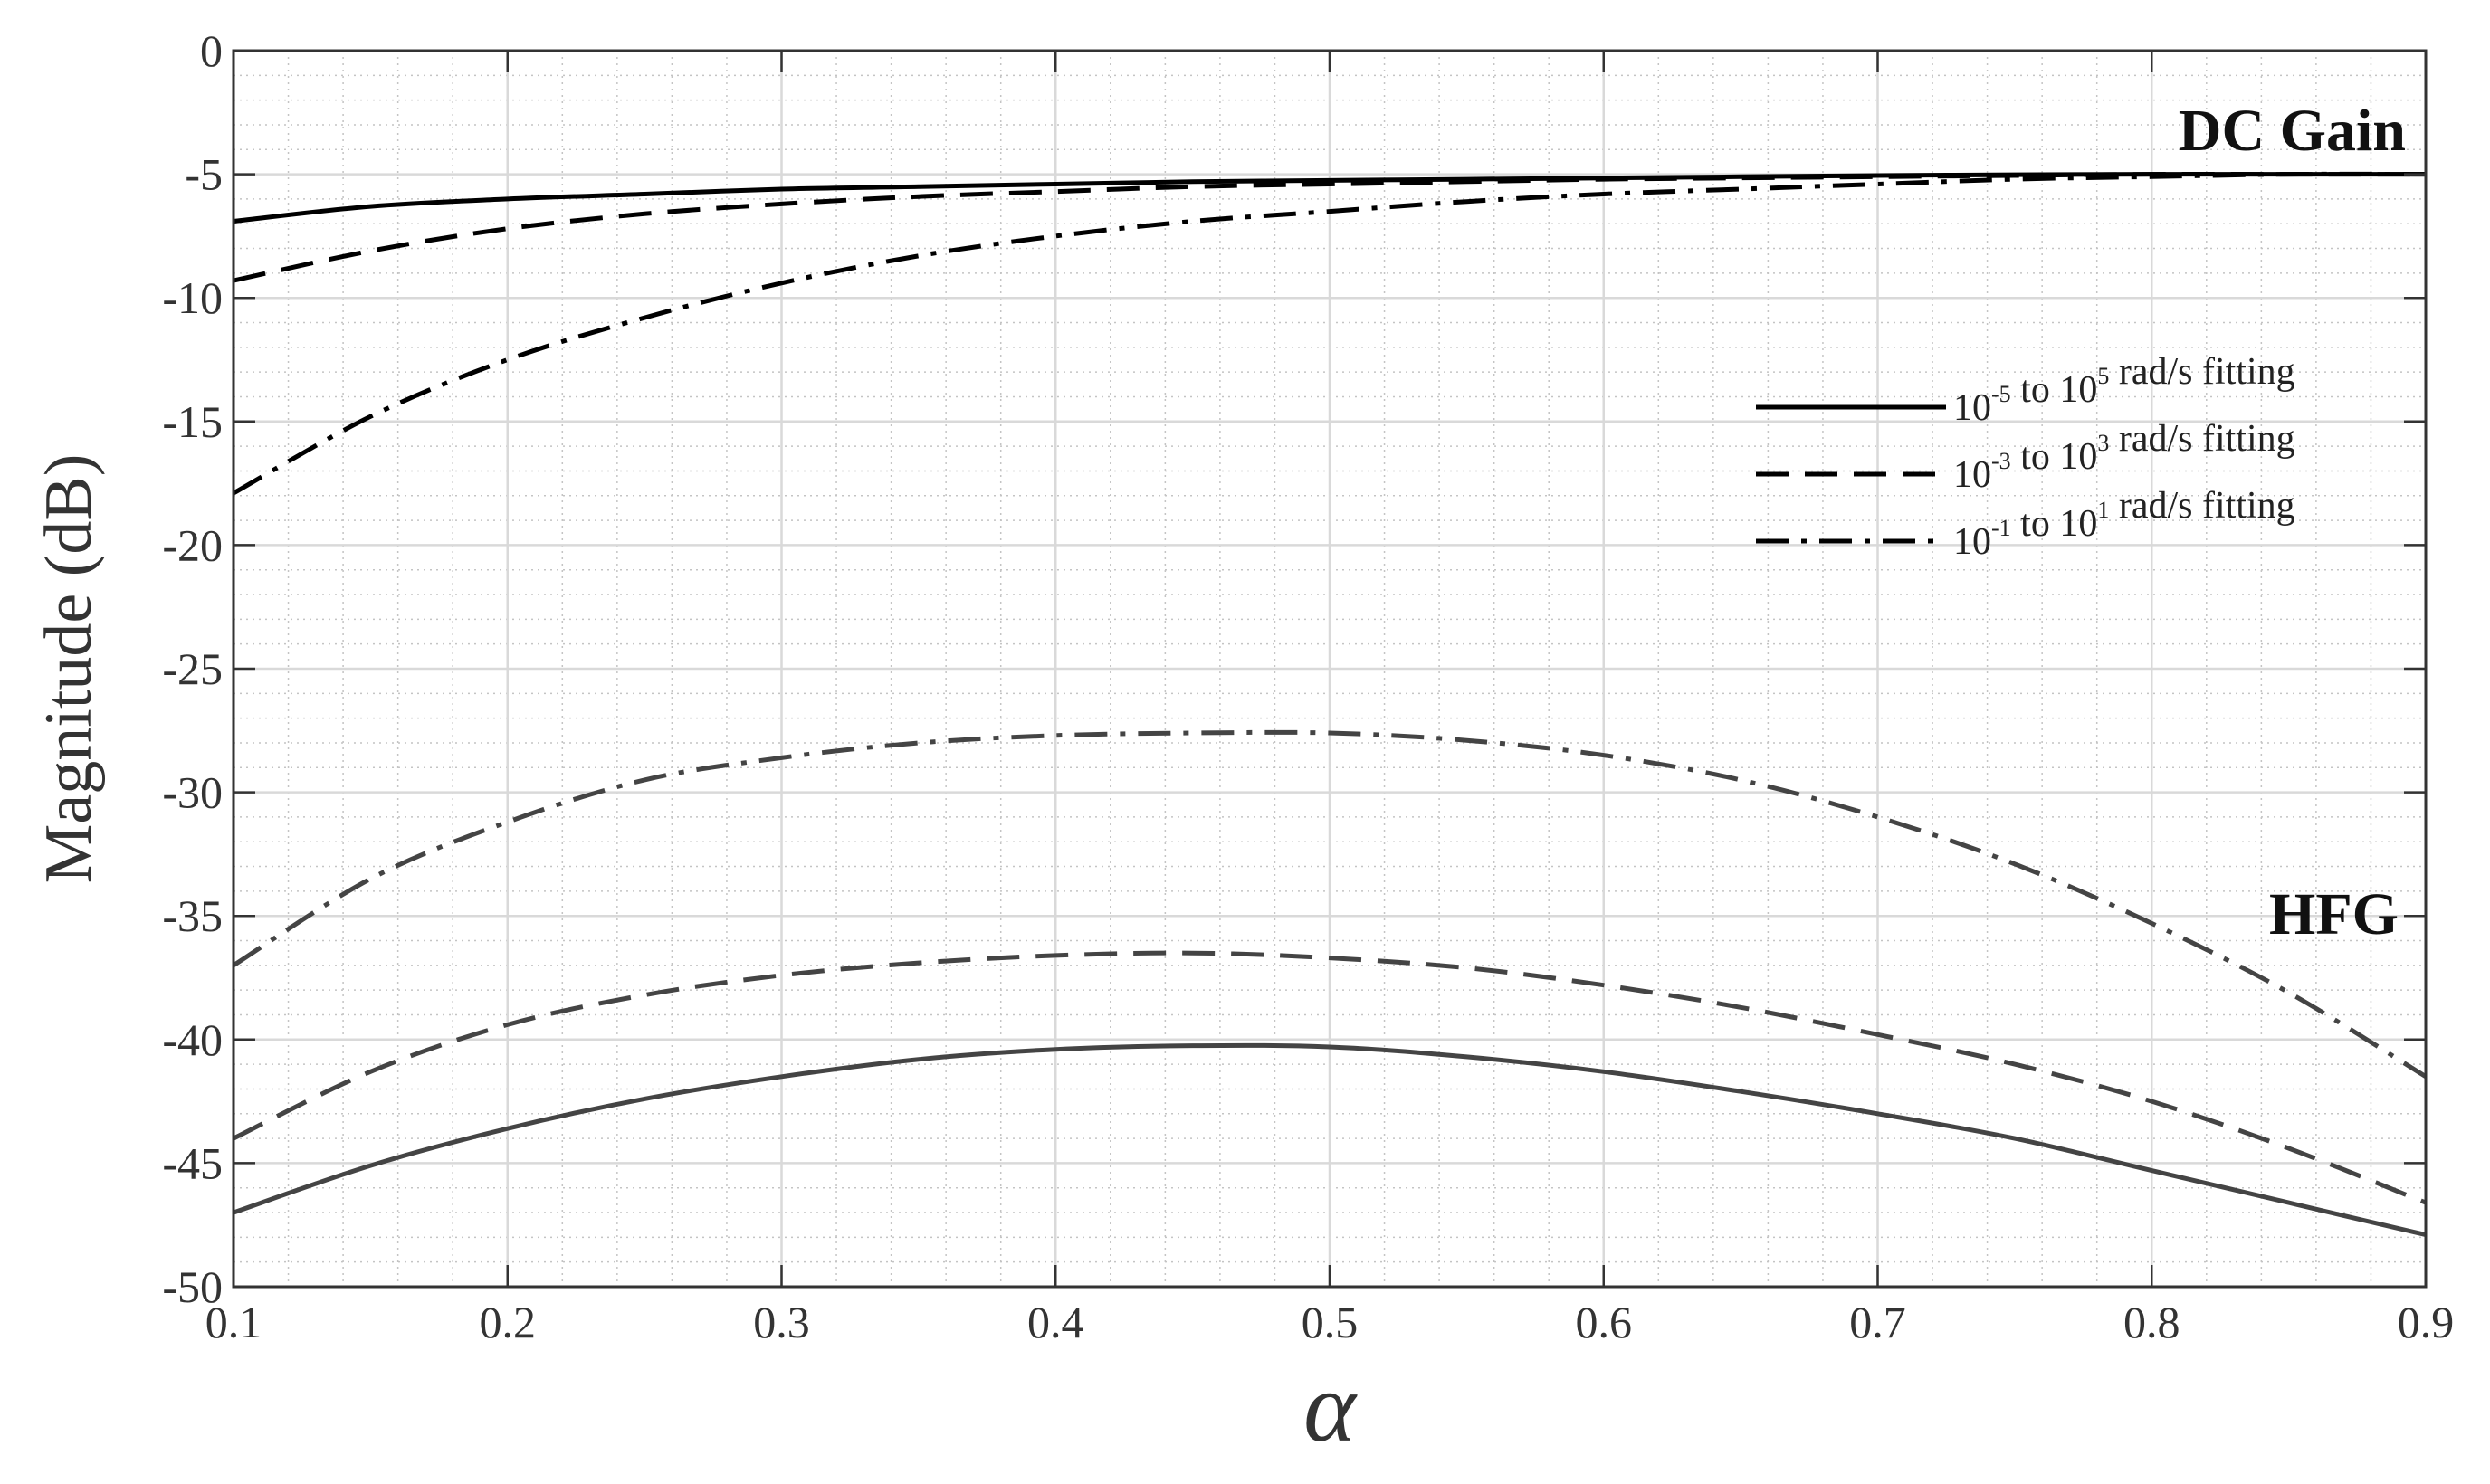  What do you see at coordinates (192, 915) in the screenshot?
I see `y-tick-label: -35` at bounding box center [192, 915].